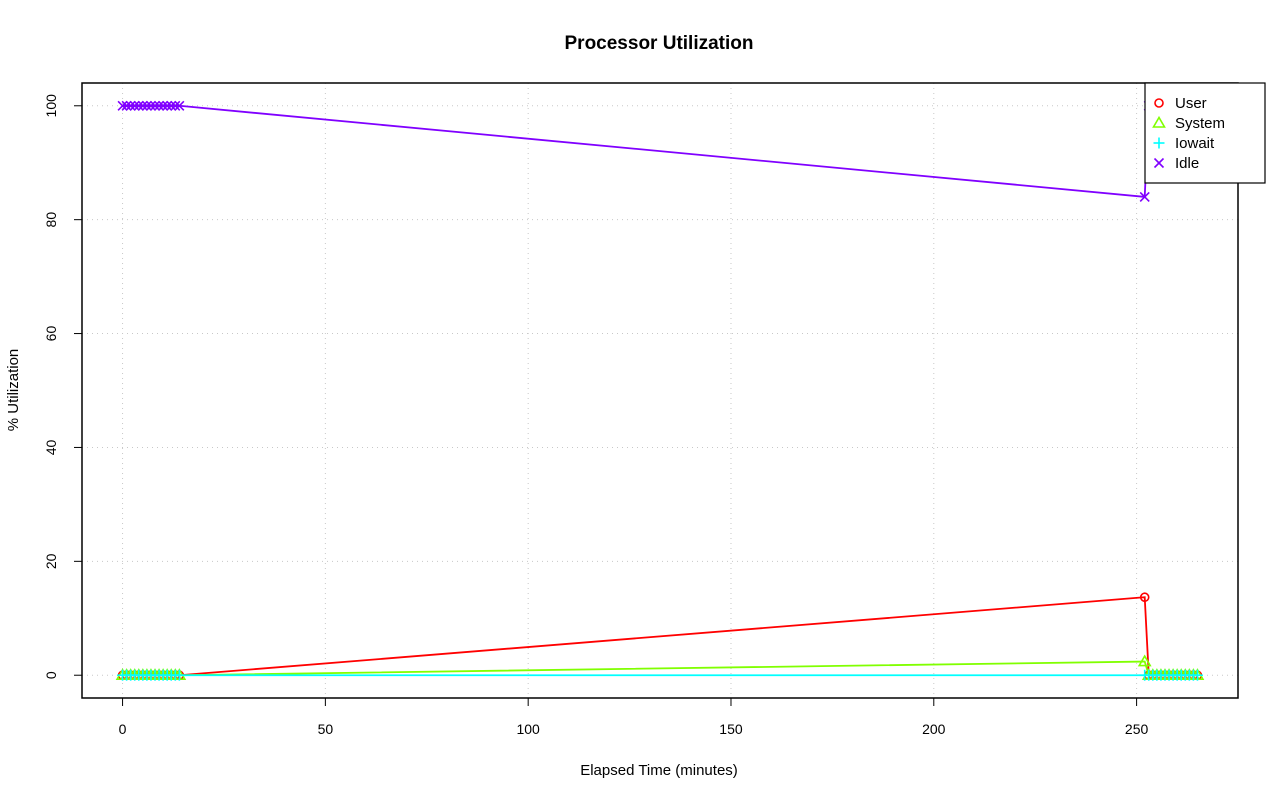 Image resolution: width=1280 pixels, height=801 pixels. Describe the element at coordinates (1137, 729) in the screenshot. I see `x-tick-label: 250` at that location.